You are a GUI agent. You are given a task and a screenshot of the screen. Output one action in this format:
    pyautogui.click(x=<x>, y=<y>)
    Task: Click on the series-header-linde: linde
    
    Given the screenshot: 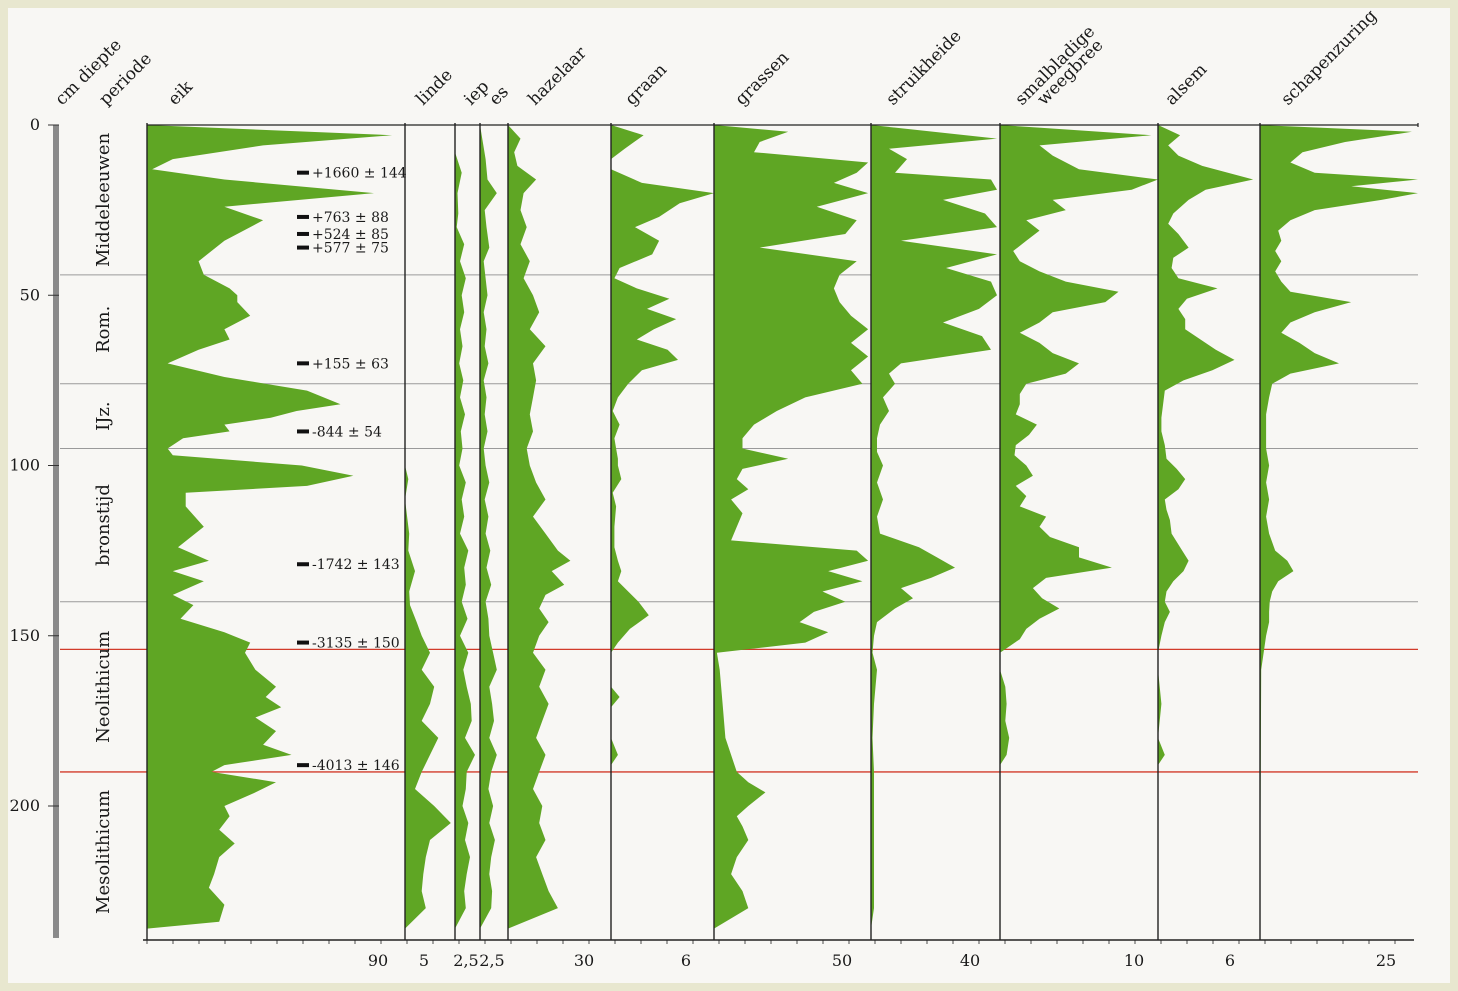 What is the action you would take?
    pyautogui.click(x=434, y=87)
    